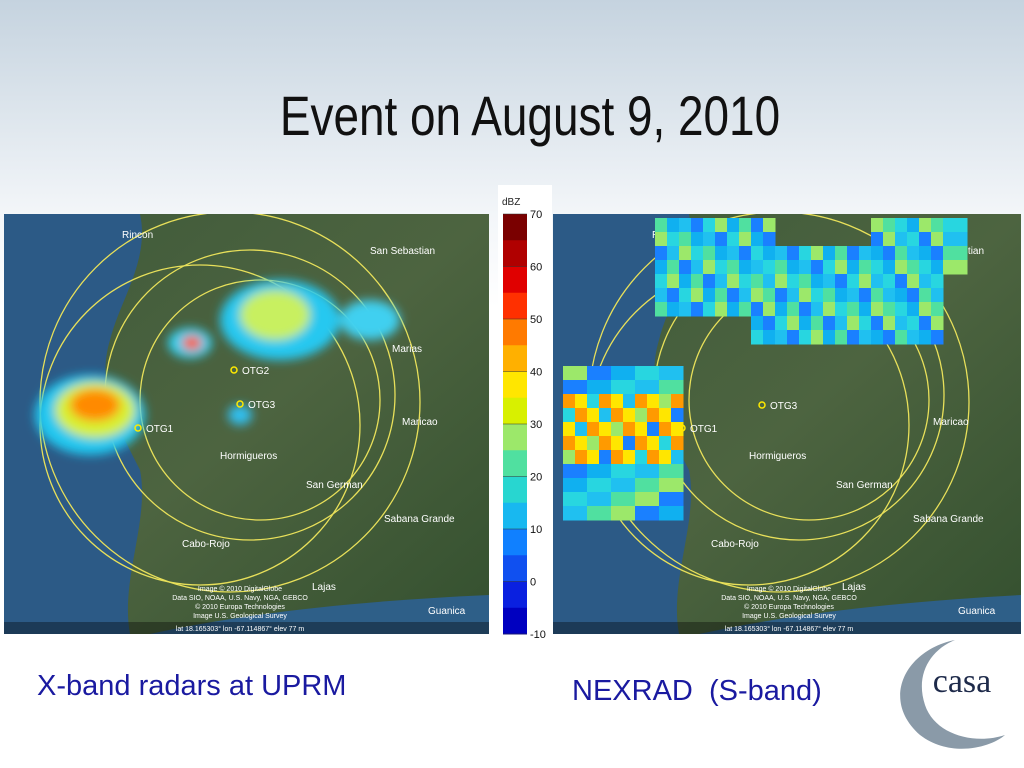 The height and width of the screenshot is (768, 1024). I want to click on colorbar-unit: dBZ, so click(511, 202).